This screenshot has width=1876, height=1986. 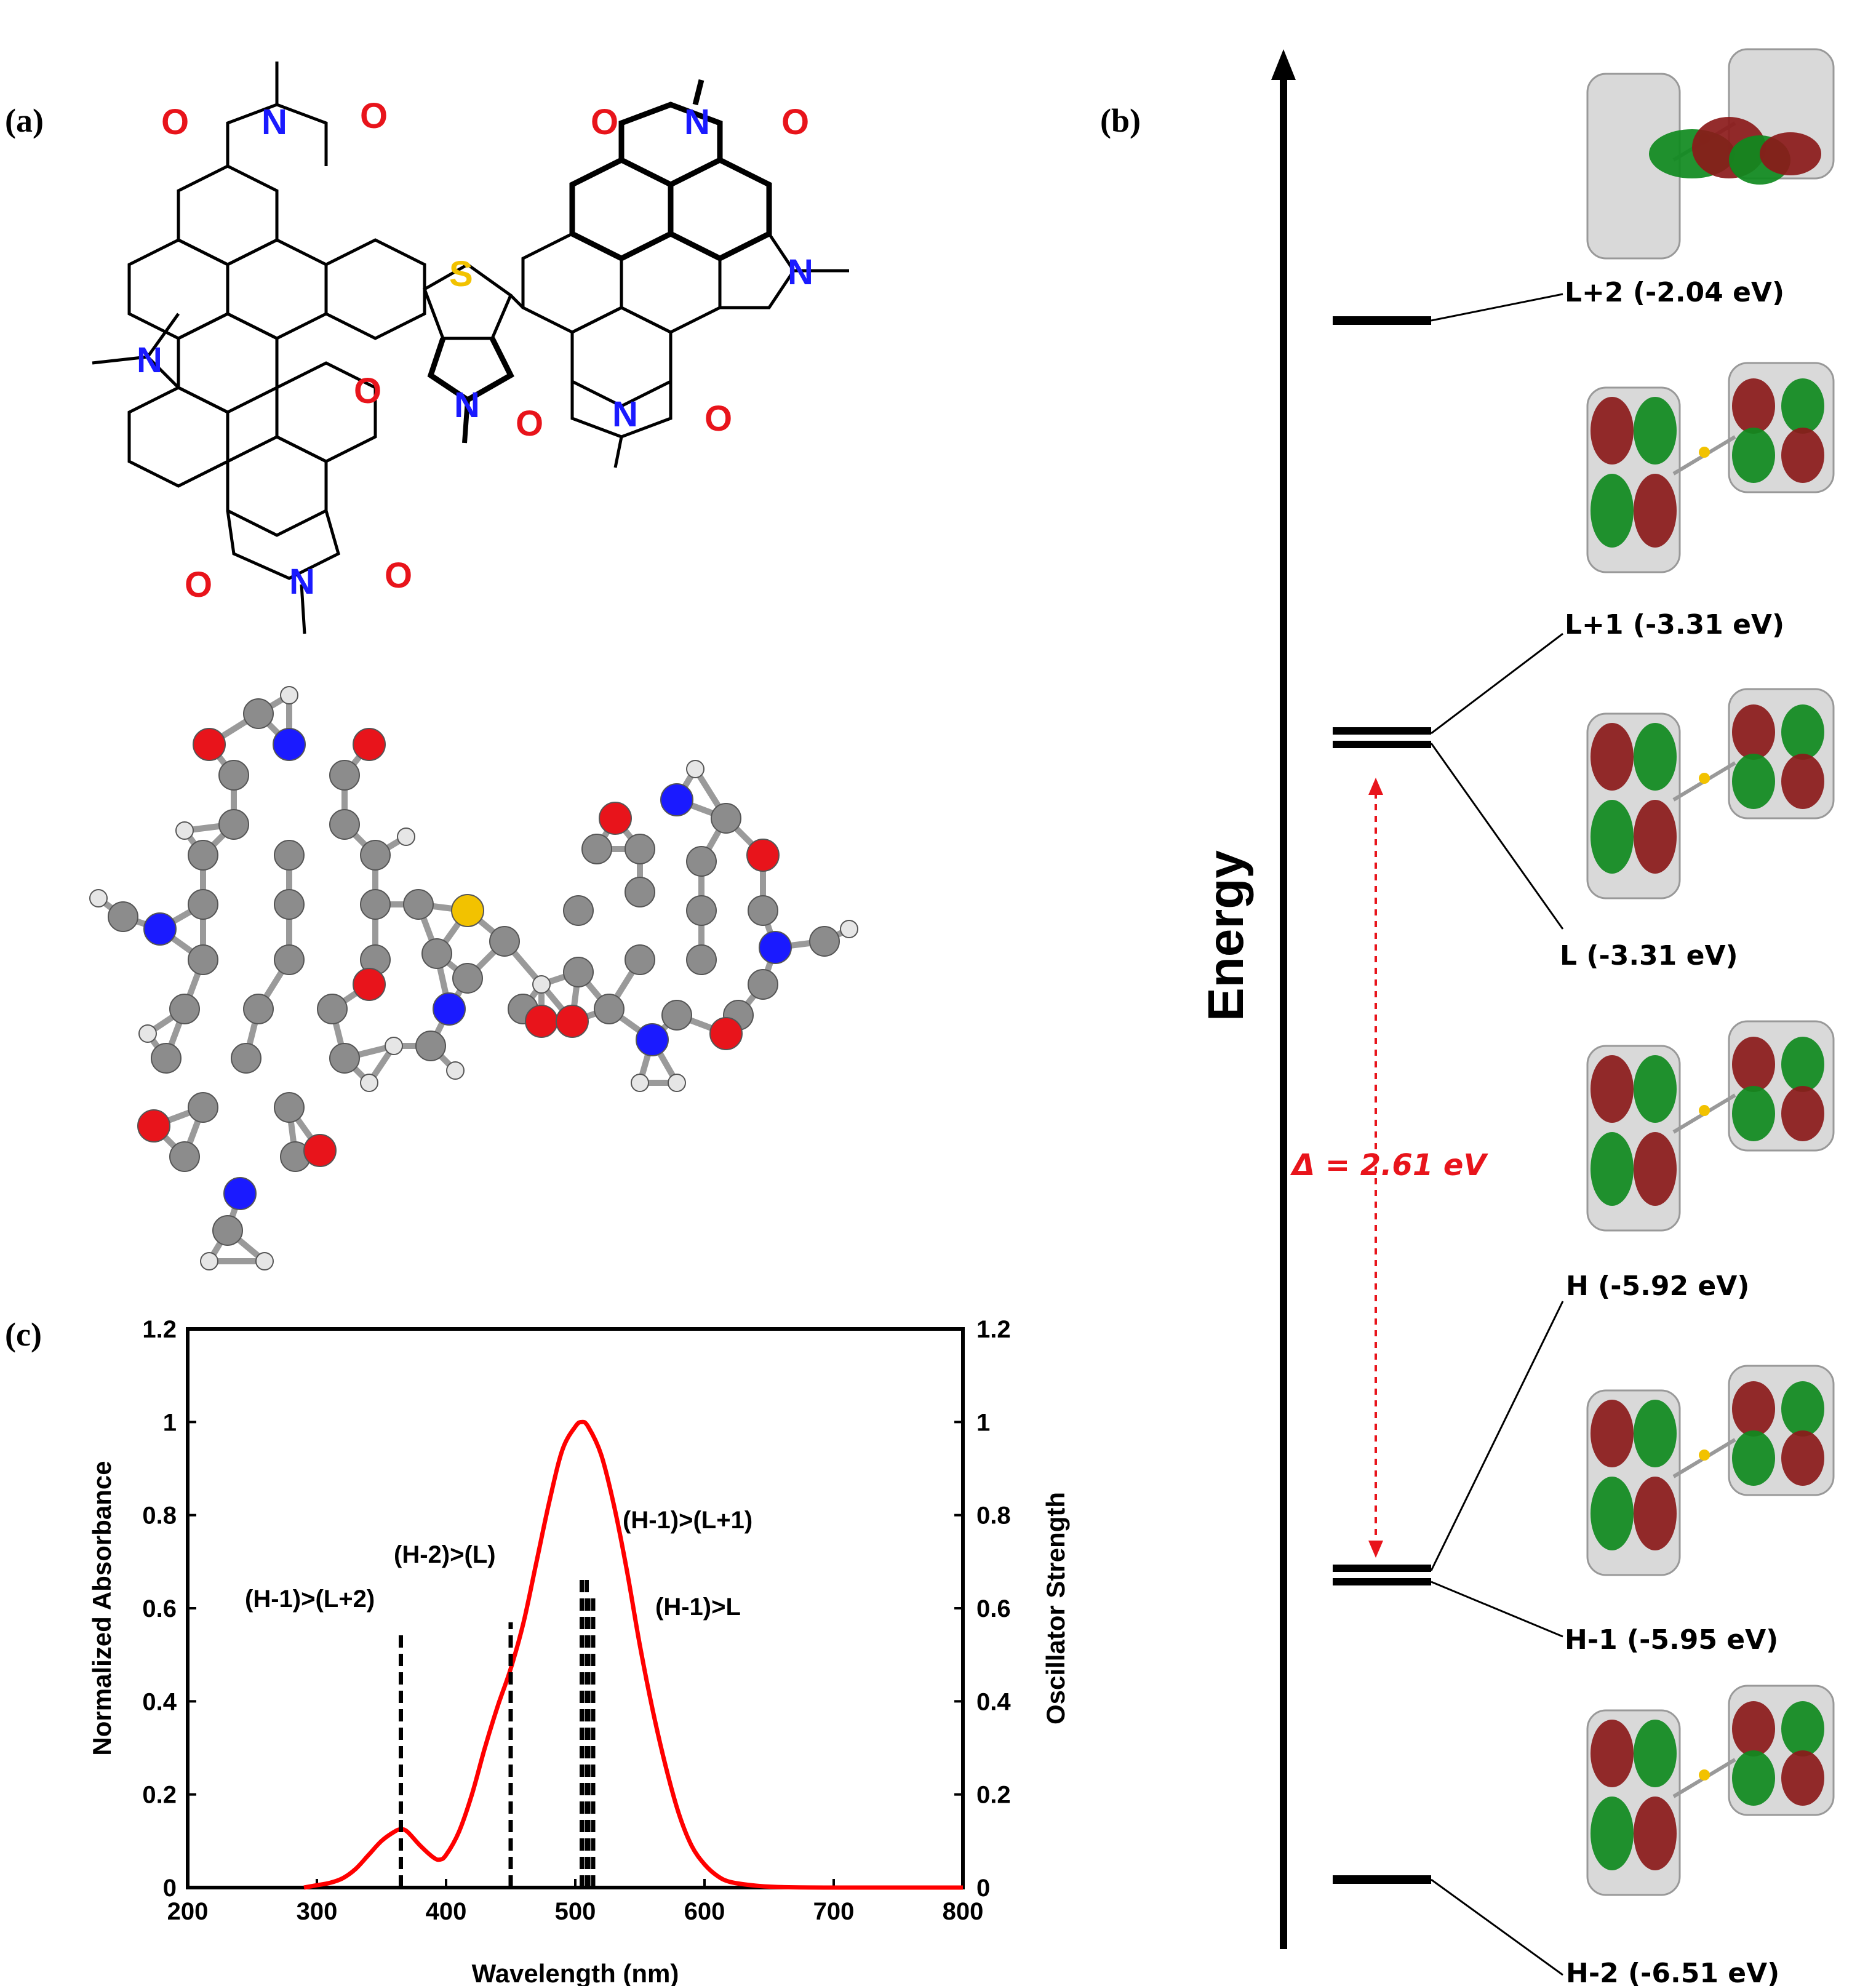 I want to click on gap-label: Δ = 2.61 eV, so click(x=1389, y=1165).